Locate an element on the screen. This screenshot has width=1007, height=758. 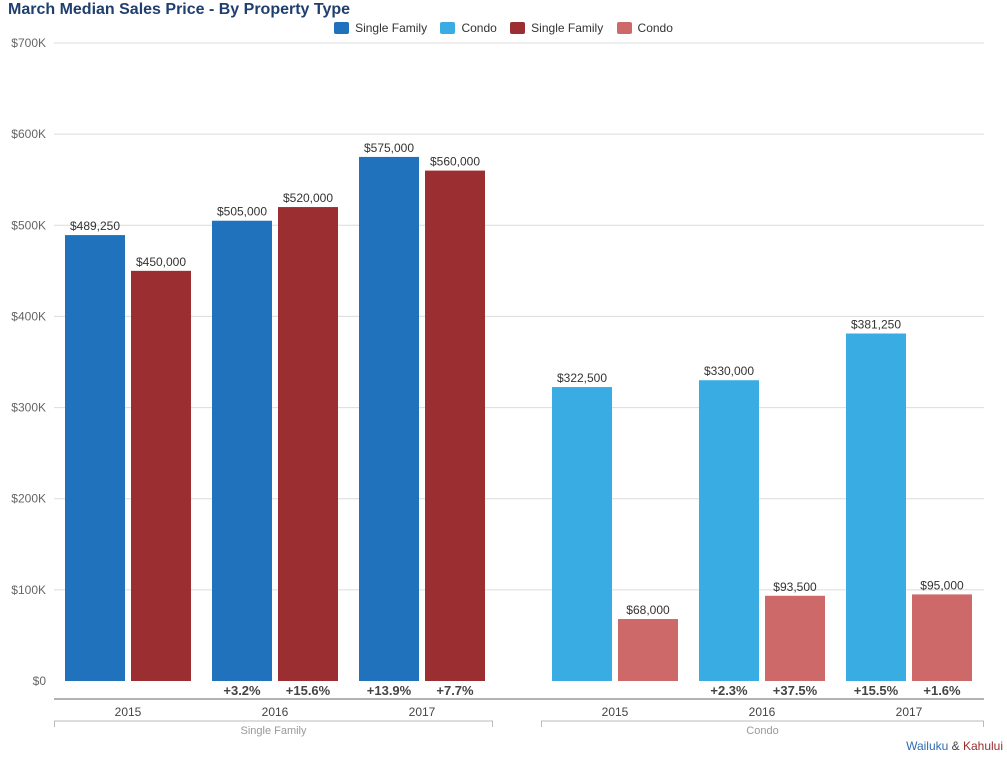
group-label: Condo is located at coordinates (762, 731).